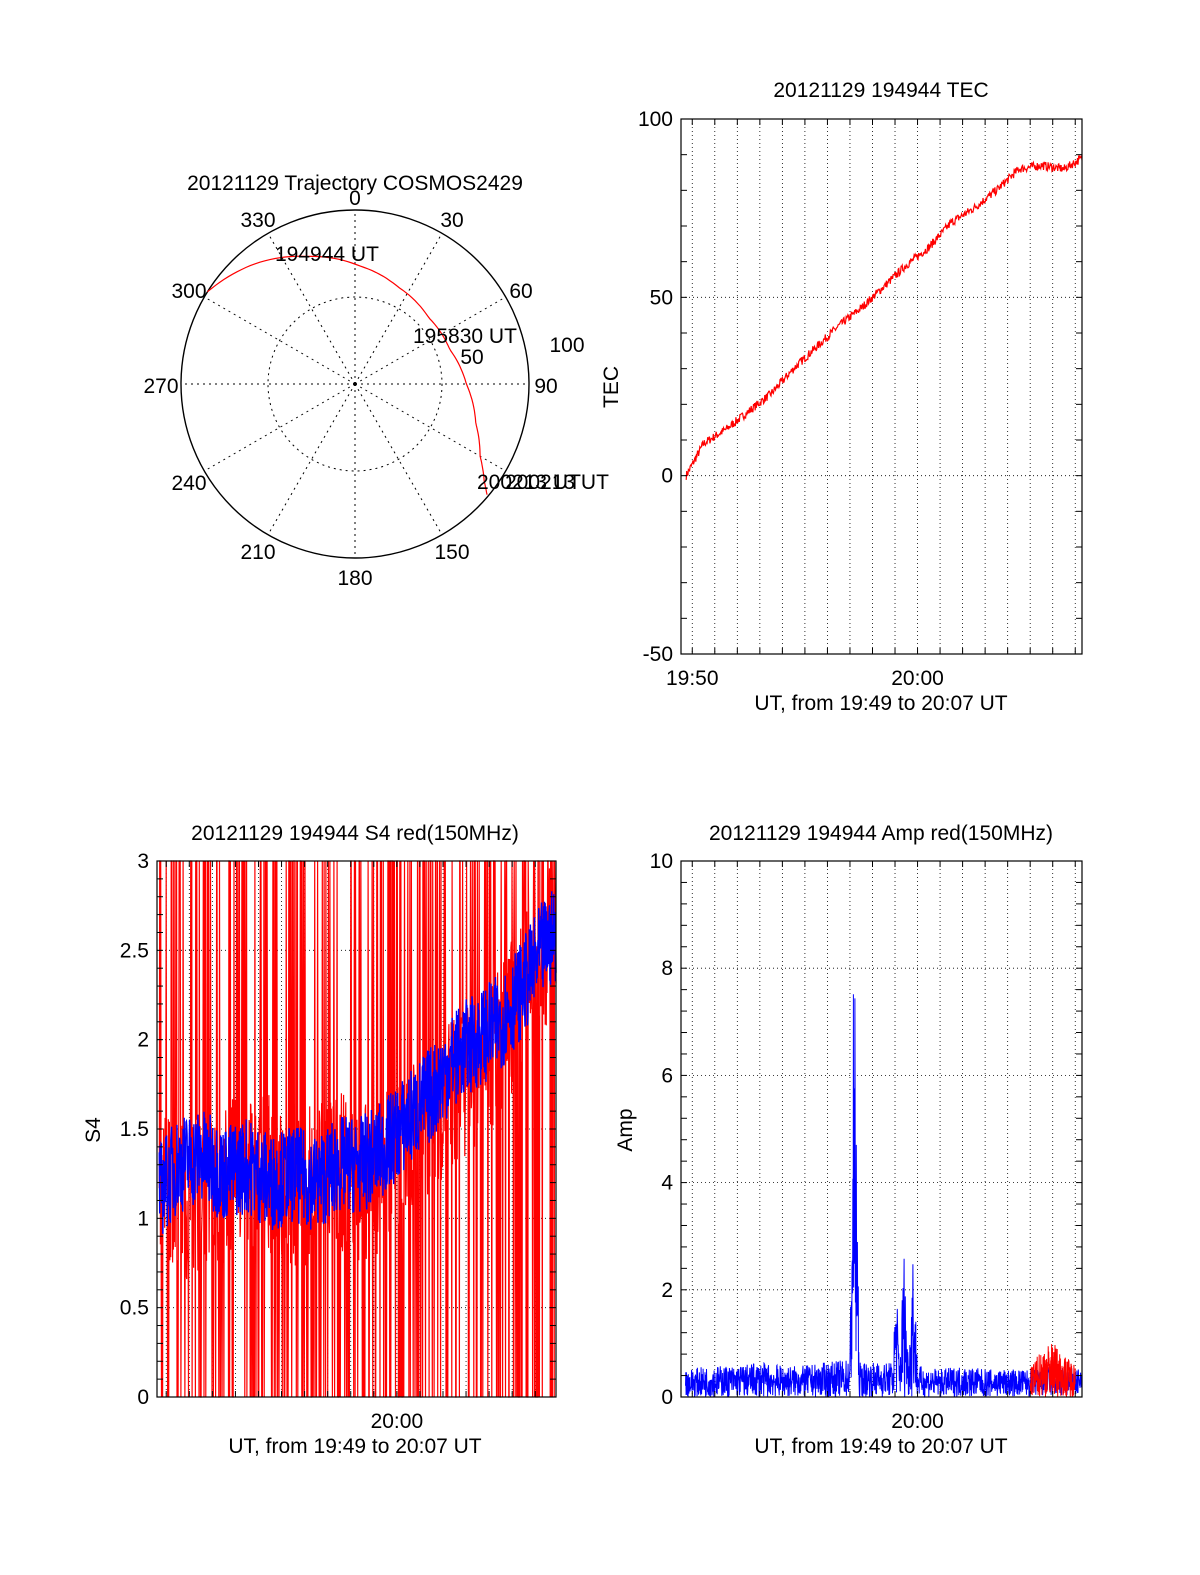 The width and height of the screenshot is (1200, 1575). I want to click on azimuth-label: 30, so click(451, 220).